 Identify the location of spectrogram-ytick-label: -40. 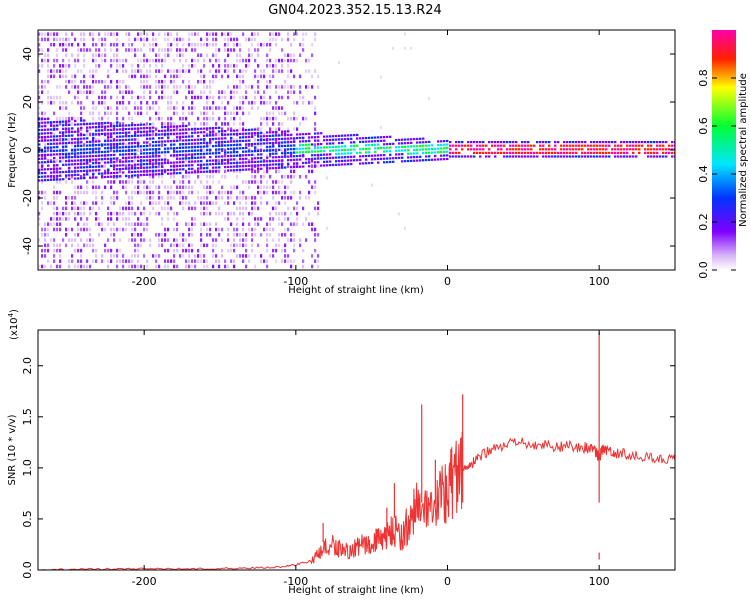
(27, 246).